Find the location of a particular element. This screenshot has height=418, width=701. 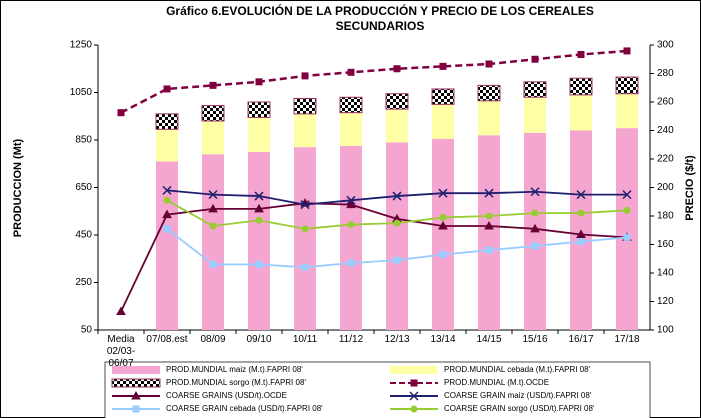

x-tick-label-box: 15/16 is located at coordinates (535, 339).